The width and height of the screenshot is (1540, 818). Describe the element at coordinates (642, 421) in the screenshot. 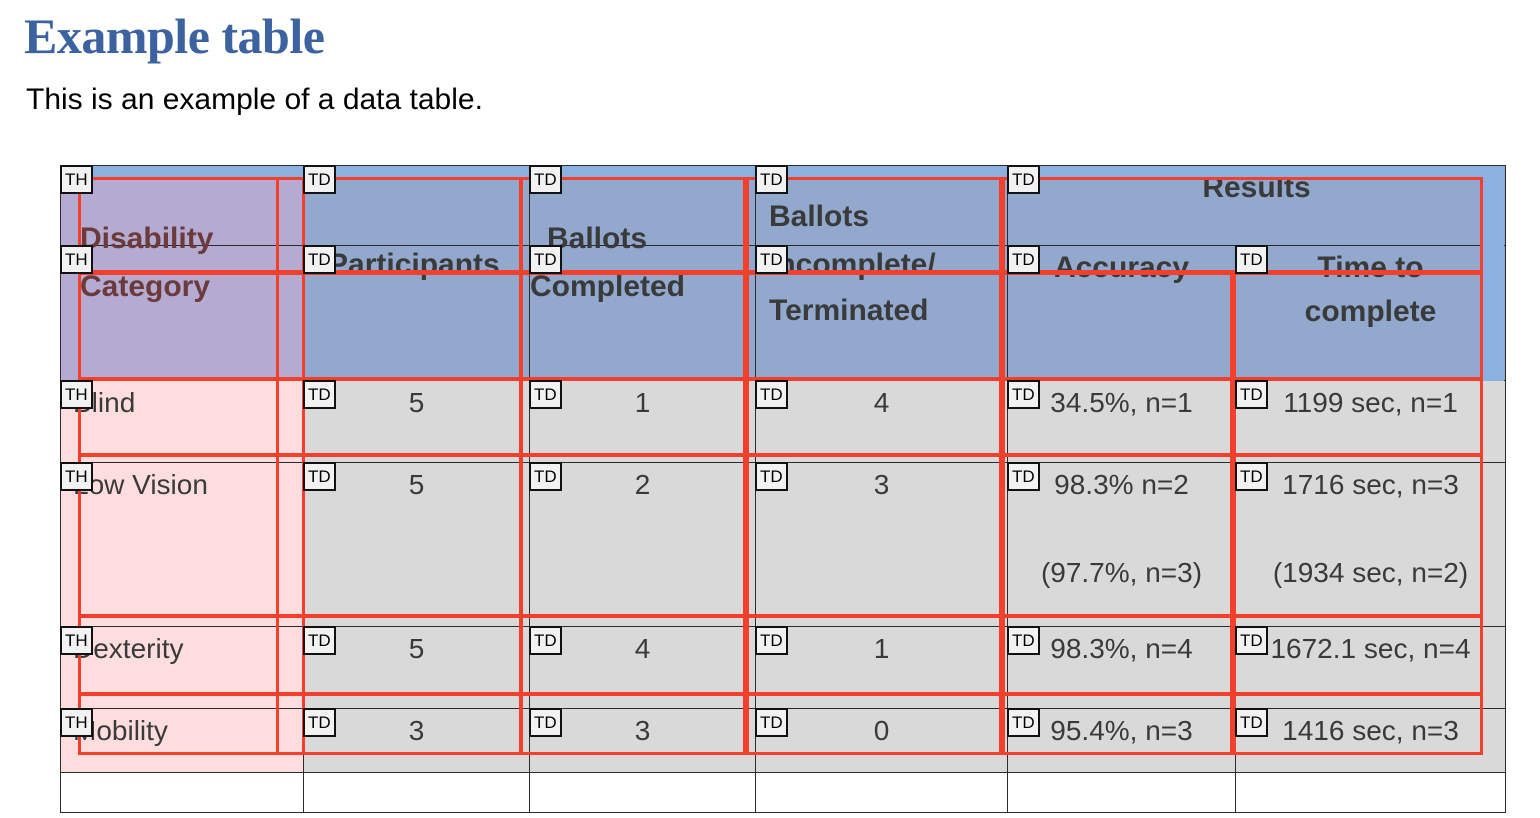

I see `cell-ballots-completed: TD 1` at that location.